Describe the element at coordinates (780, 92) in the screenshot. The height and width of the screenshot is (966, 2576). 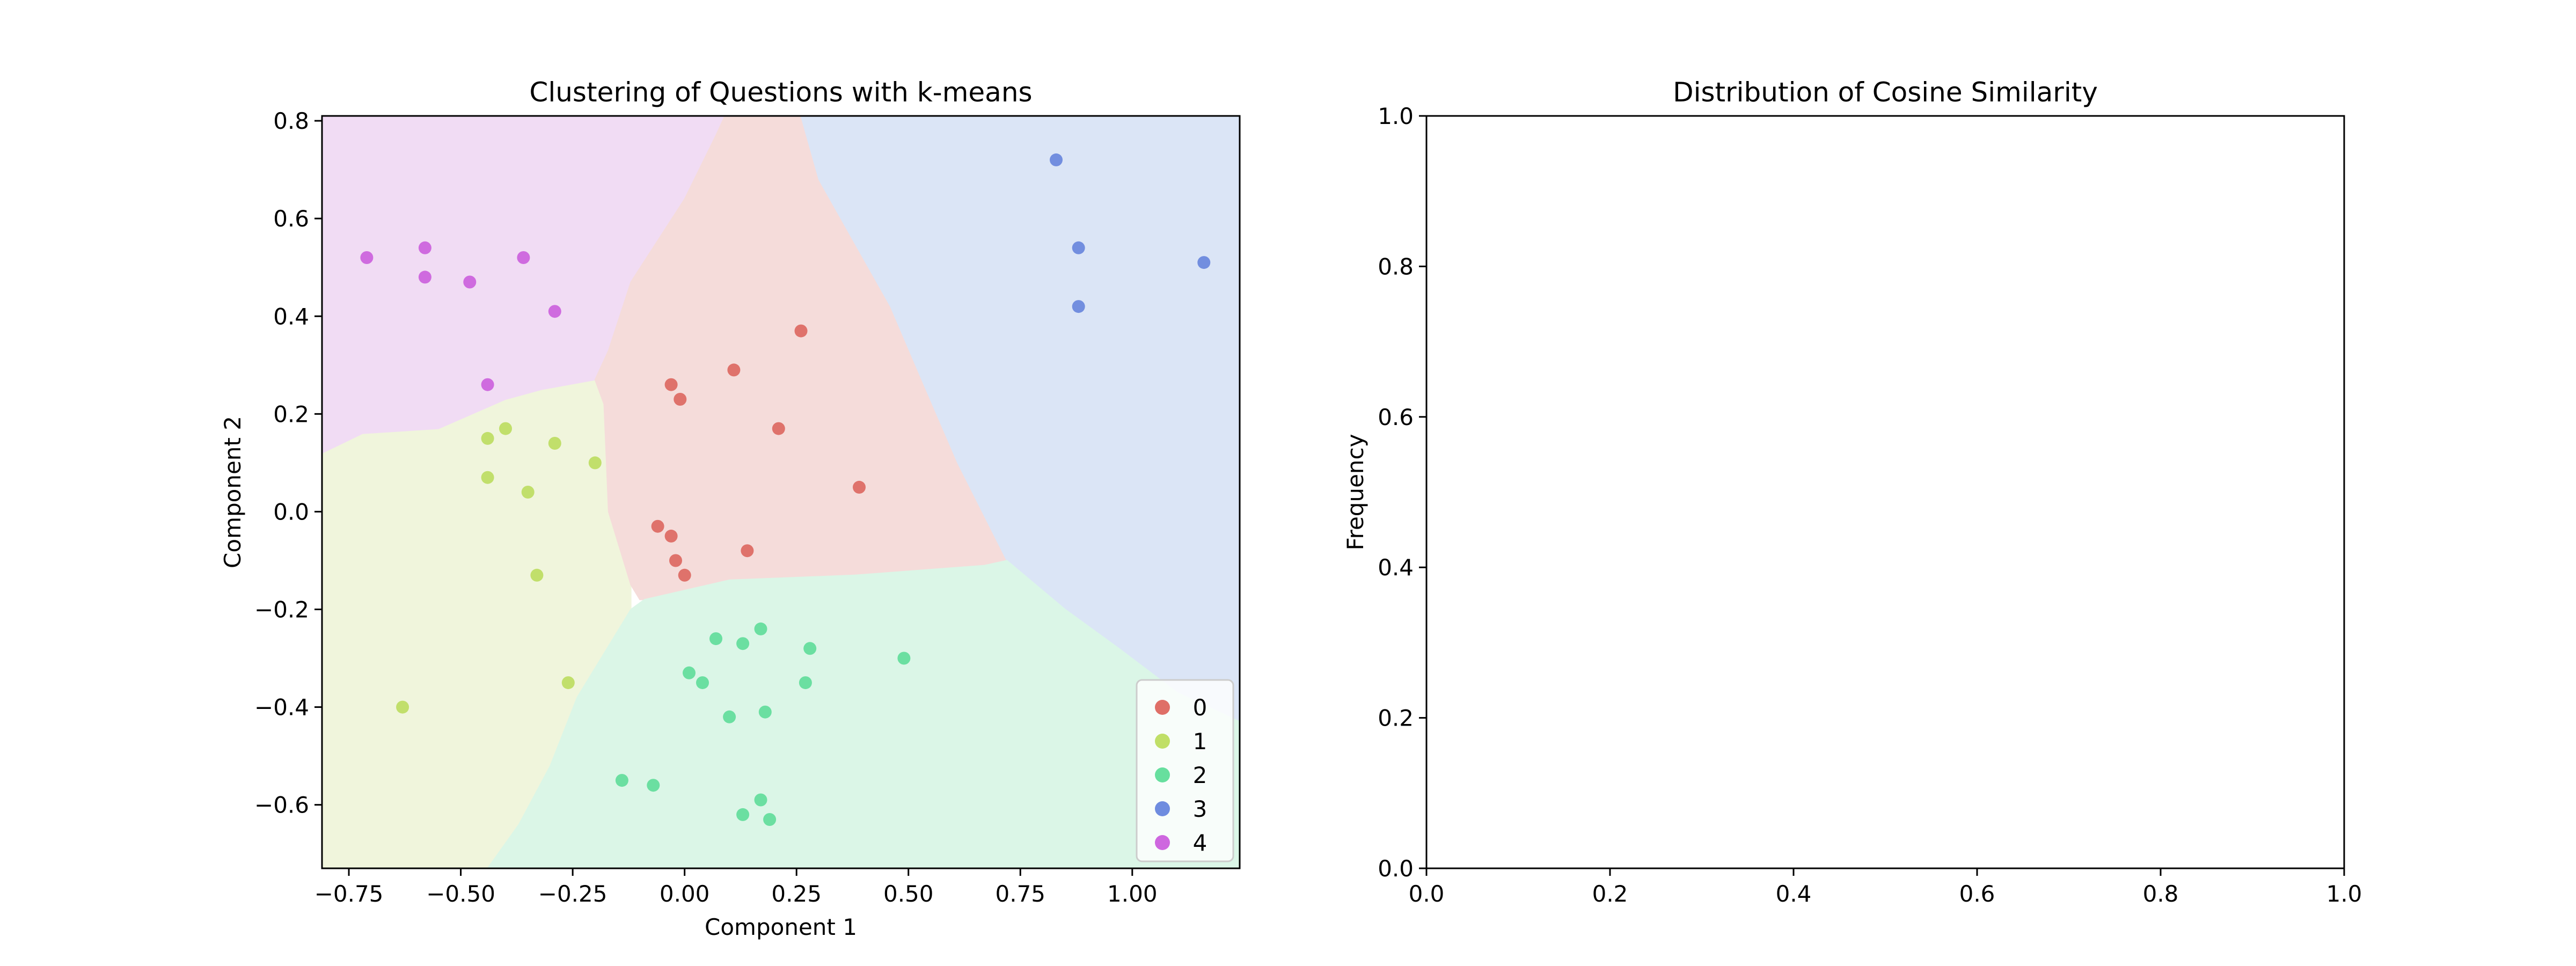
I see `scatter-chart-title: Clustering of Questions with k-means` at that location.